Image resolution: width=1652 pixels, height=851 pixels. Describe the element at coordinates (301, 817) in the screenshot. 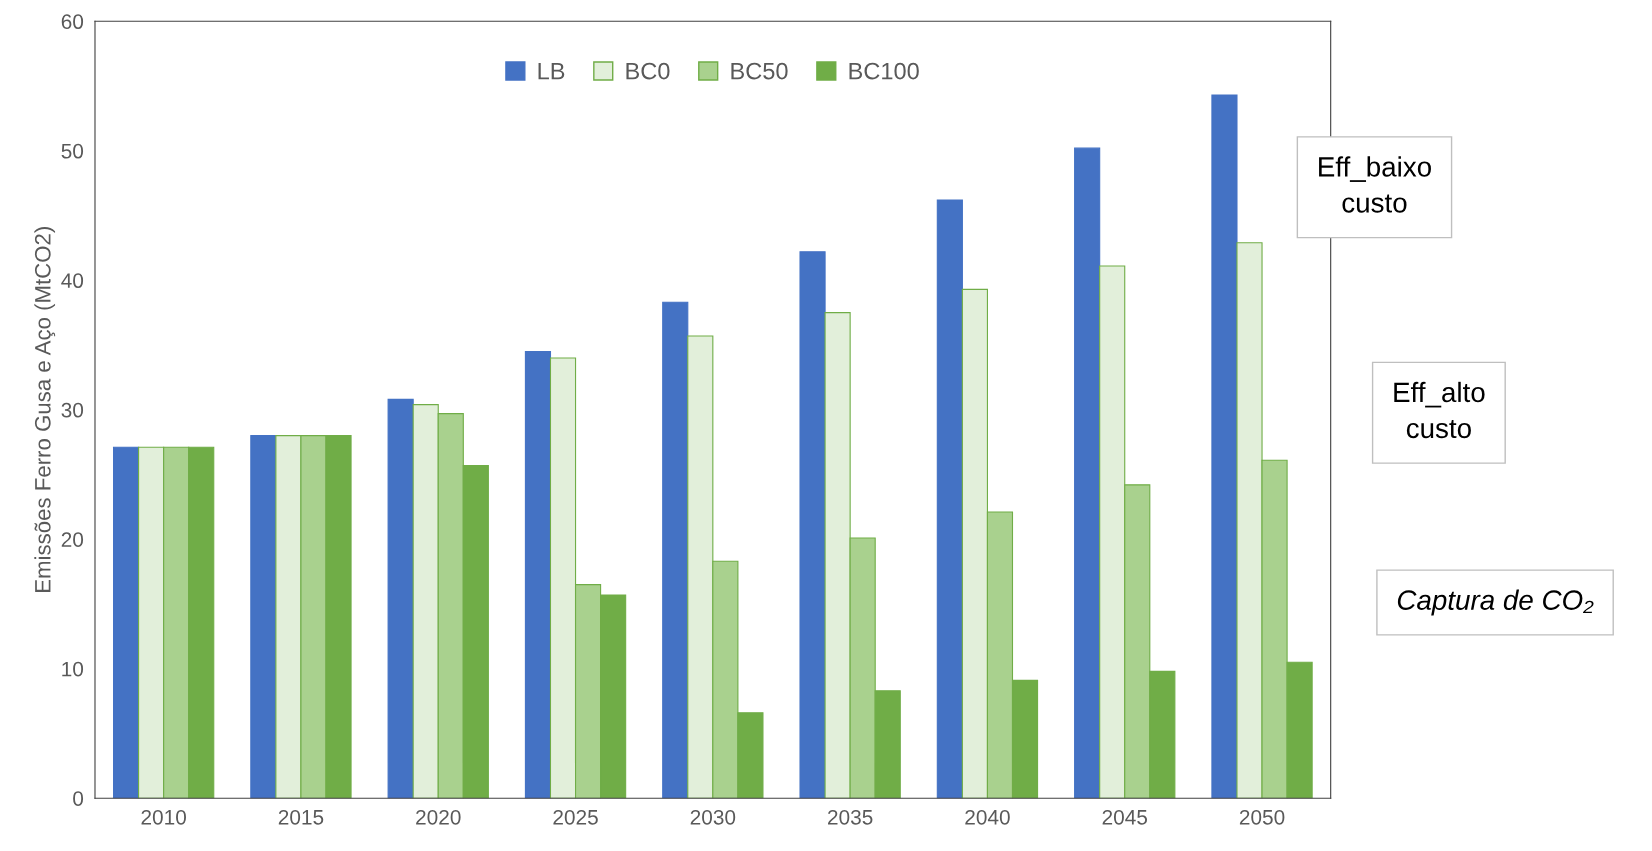

I see `x-tick-label: 2015` at that location.